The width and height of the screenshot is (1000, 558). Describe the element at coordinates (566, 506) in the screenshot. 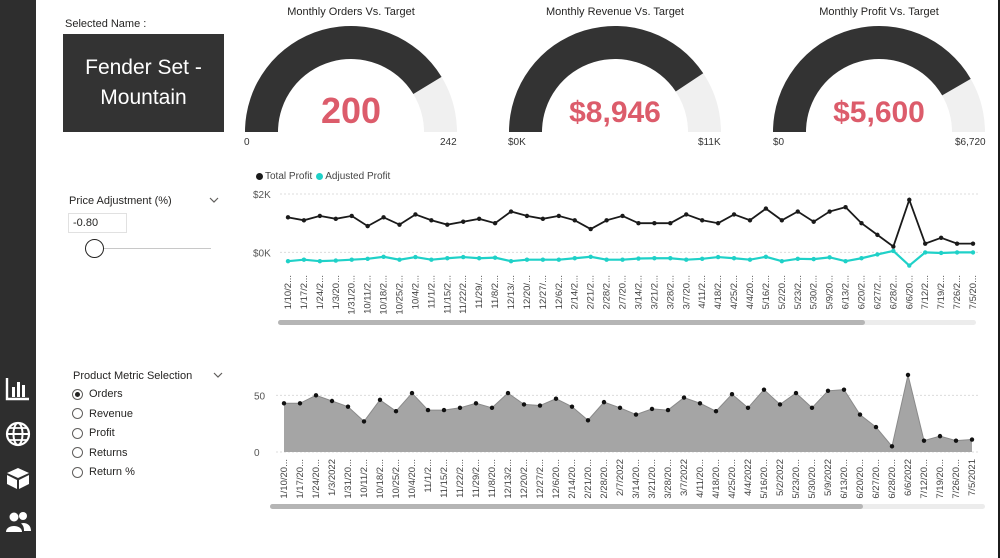

I see `area-chart-scroll-thumb` at that location.